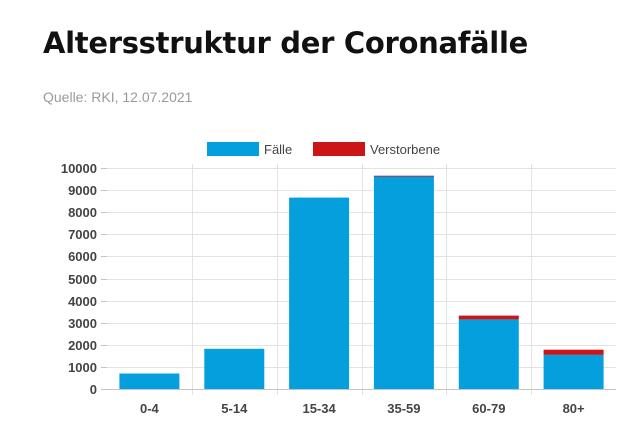 Image resolution: width=640 pixels, height=434 pixels. Describe the element at coordinates (339, 149) in the screenshot. I see `legend-swatch-verstorbene` at that location.